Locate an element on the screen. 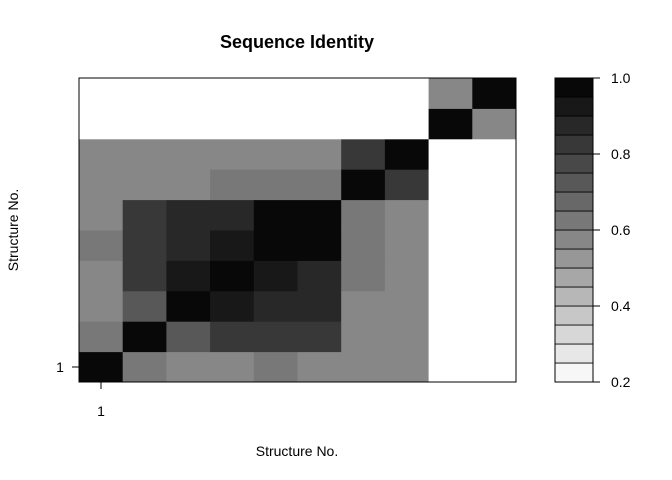  colorbar-tick-label: 0.4 is located at coordinates (621, 306).